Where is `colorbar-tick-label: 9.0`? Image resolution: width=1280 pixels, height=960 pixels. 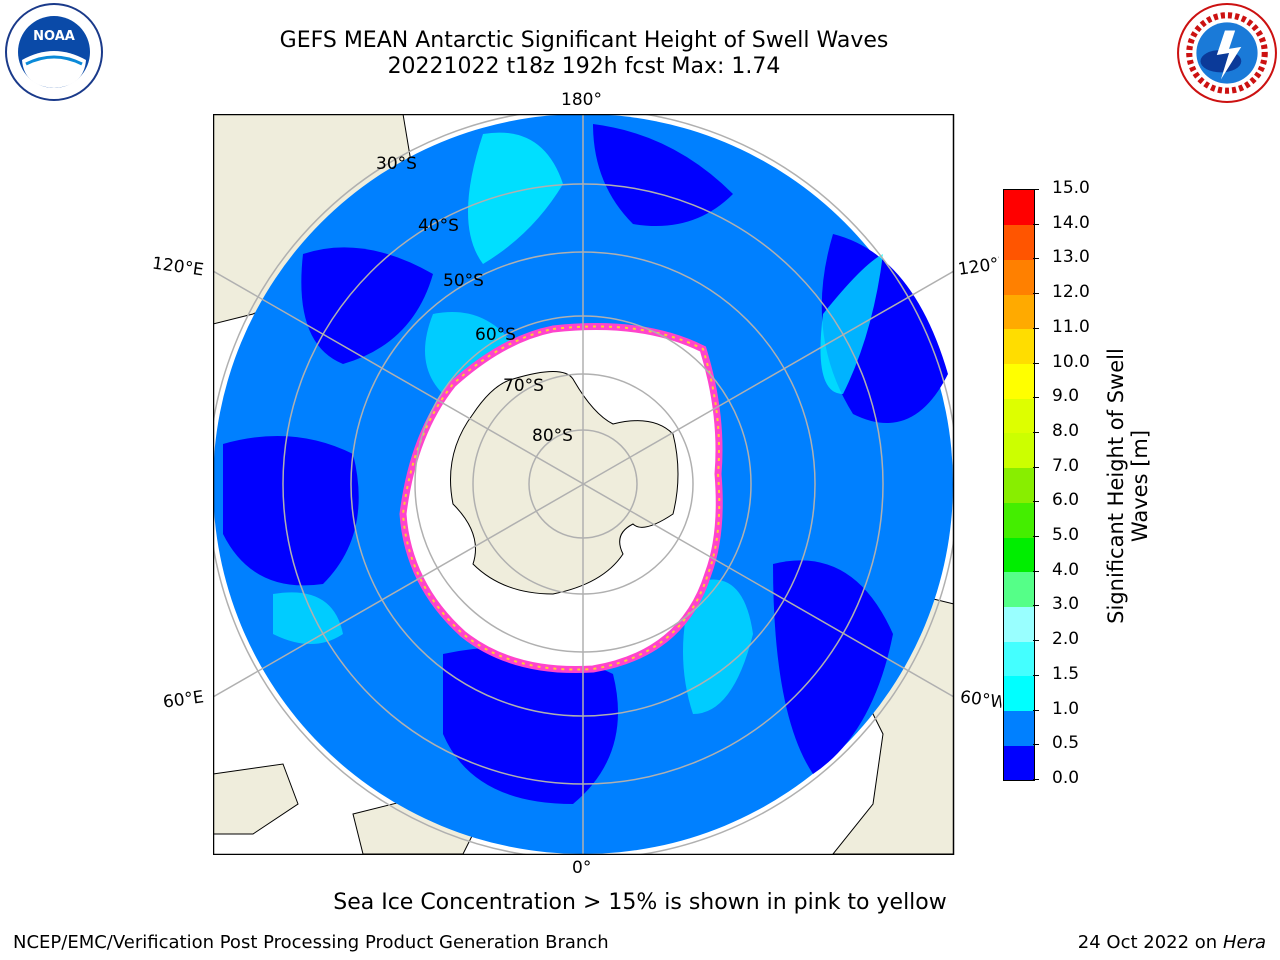
colorbar-tick-label: 9.0 is located at coordinates (1066, 396).